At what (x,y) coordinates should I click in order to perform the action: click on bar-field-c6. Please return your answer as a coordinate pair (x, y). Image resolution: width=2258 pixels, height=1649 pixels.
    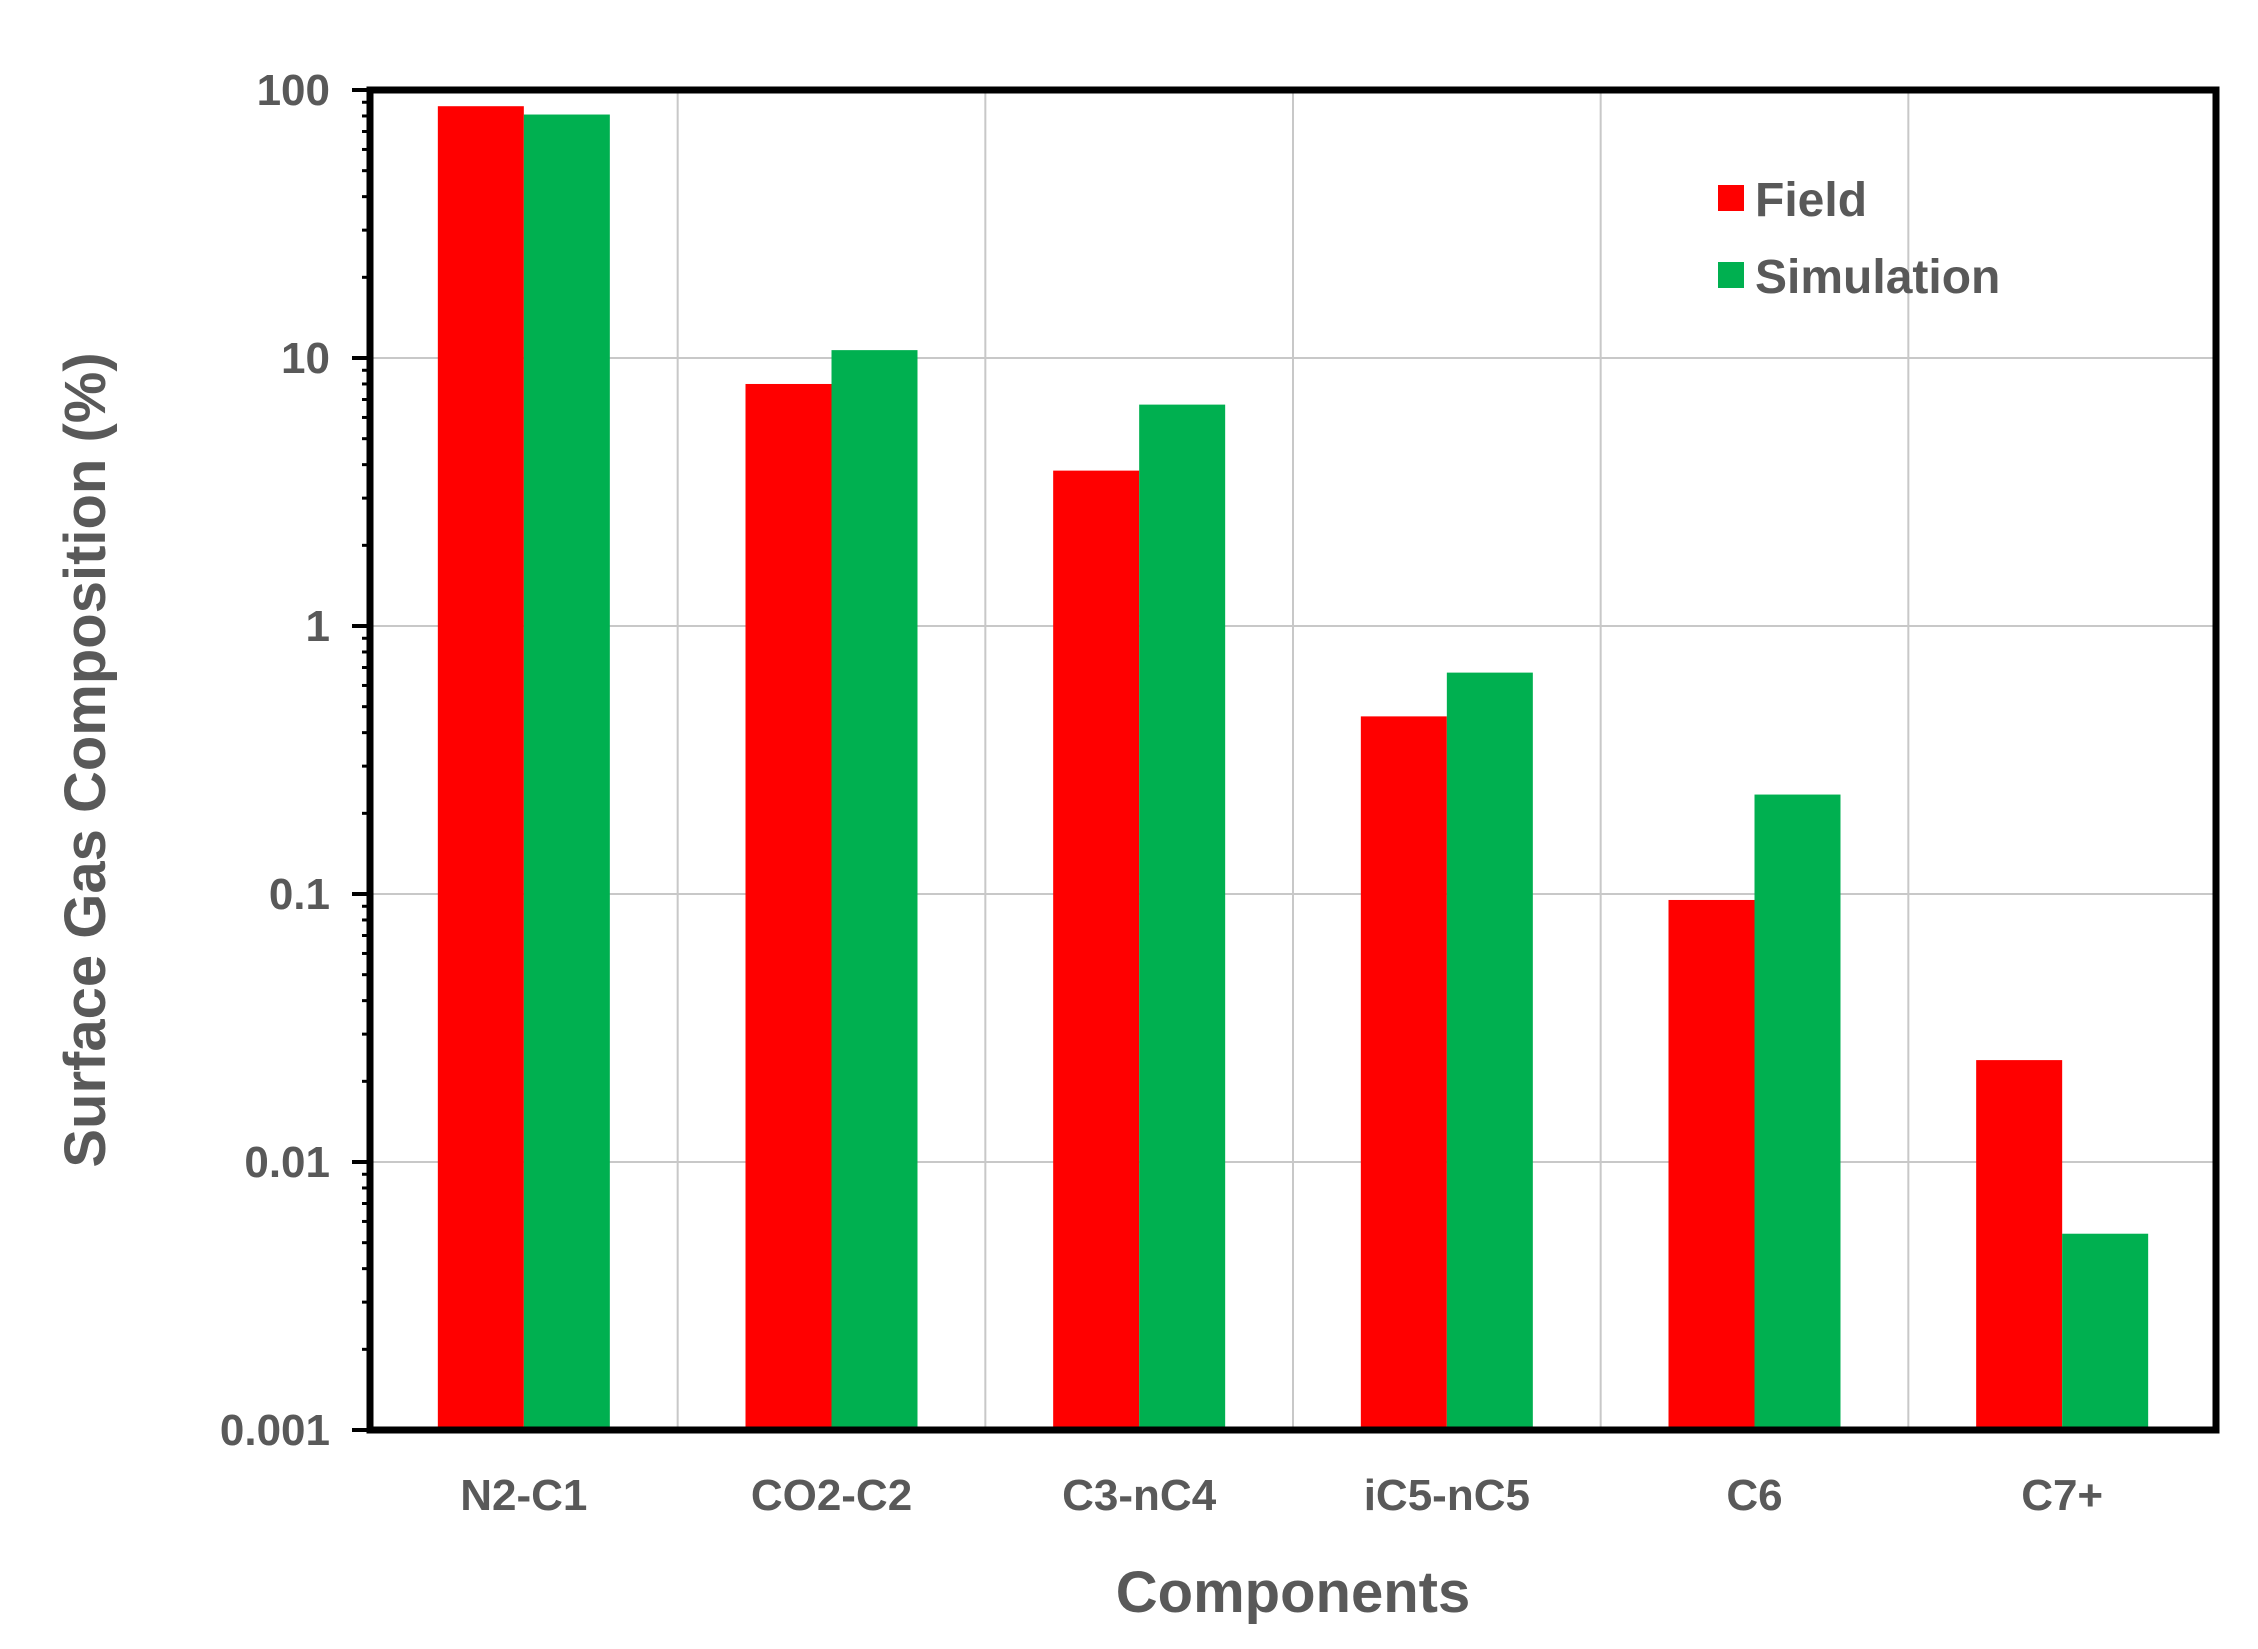
    Looking at the image, I should click on (1711, 1164).